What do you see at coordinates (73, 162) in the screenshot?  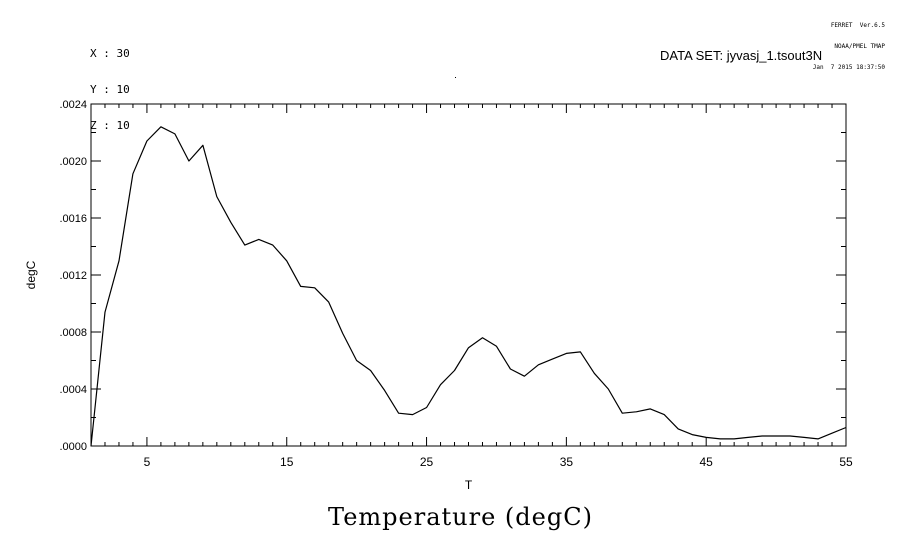 I see `y-tick-label: .0020` at bounding box center [73, 162].